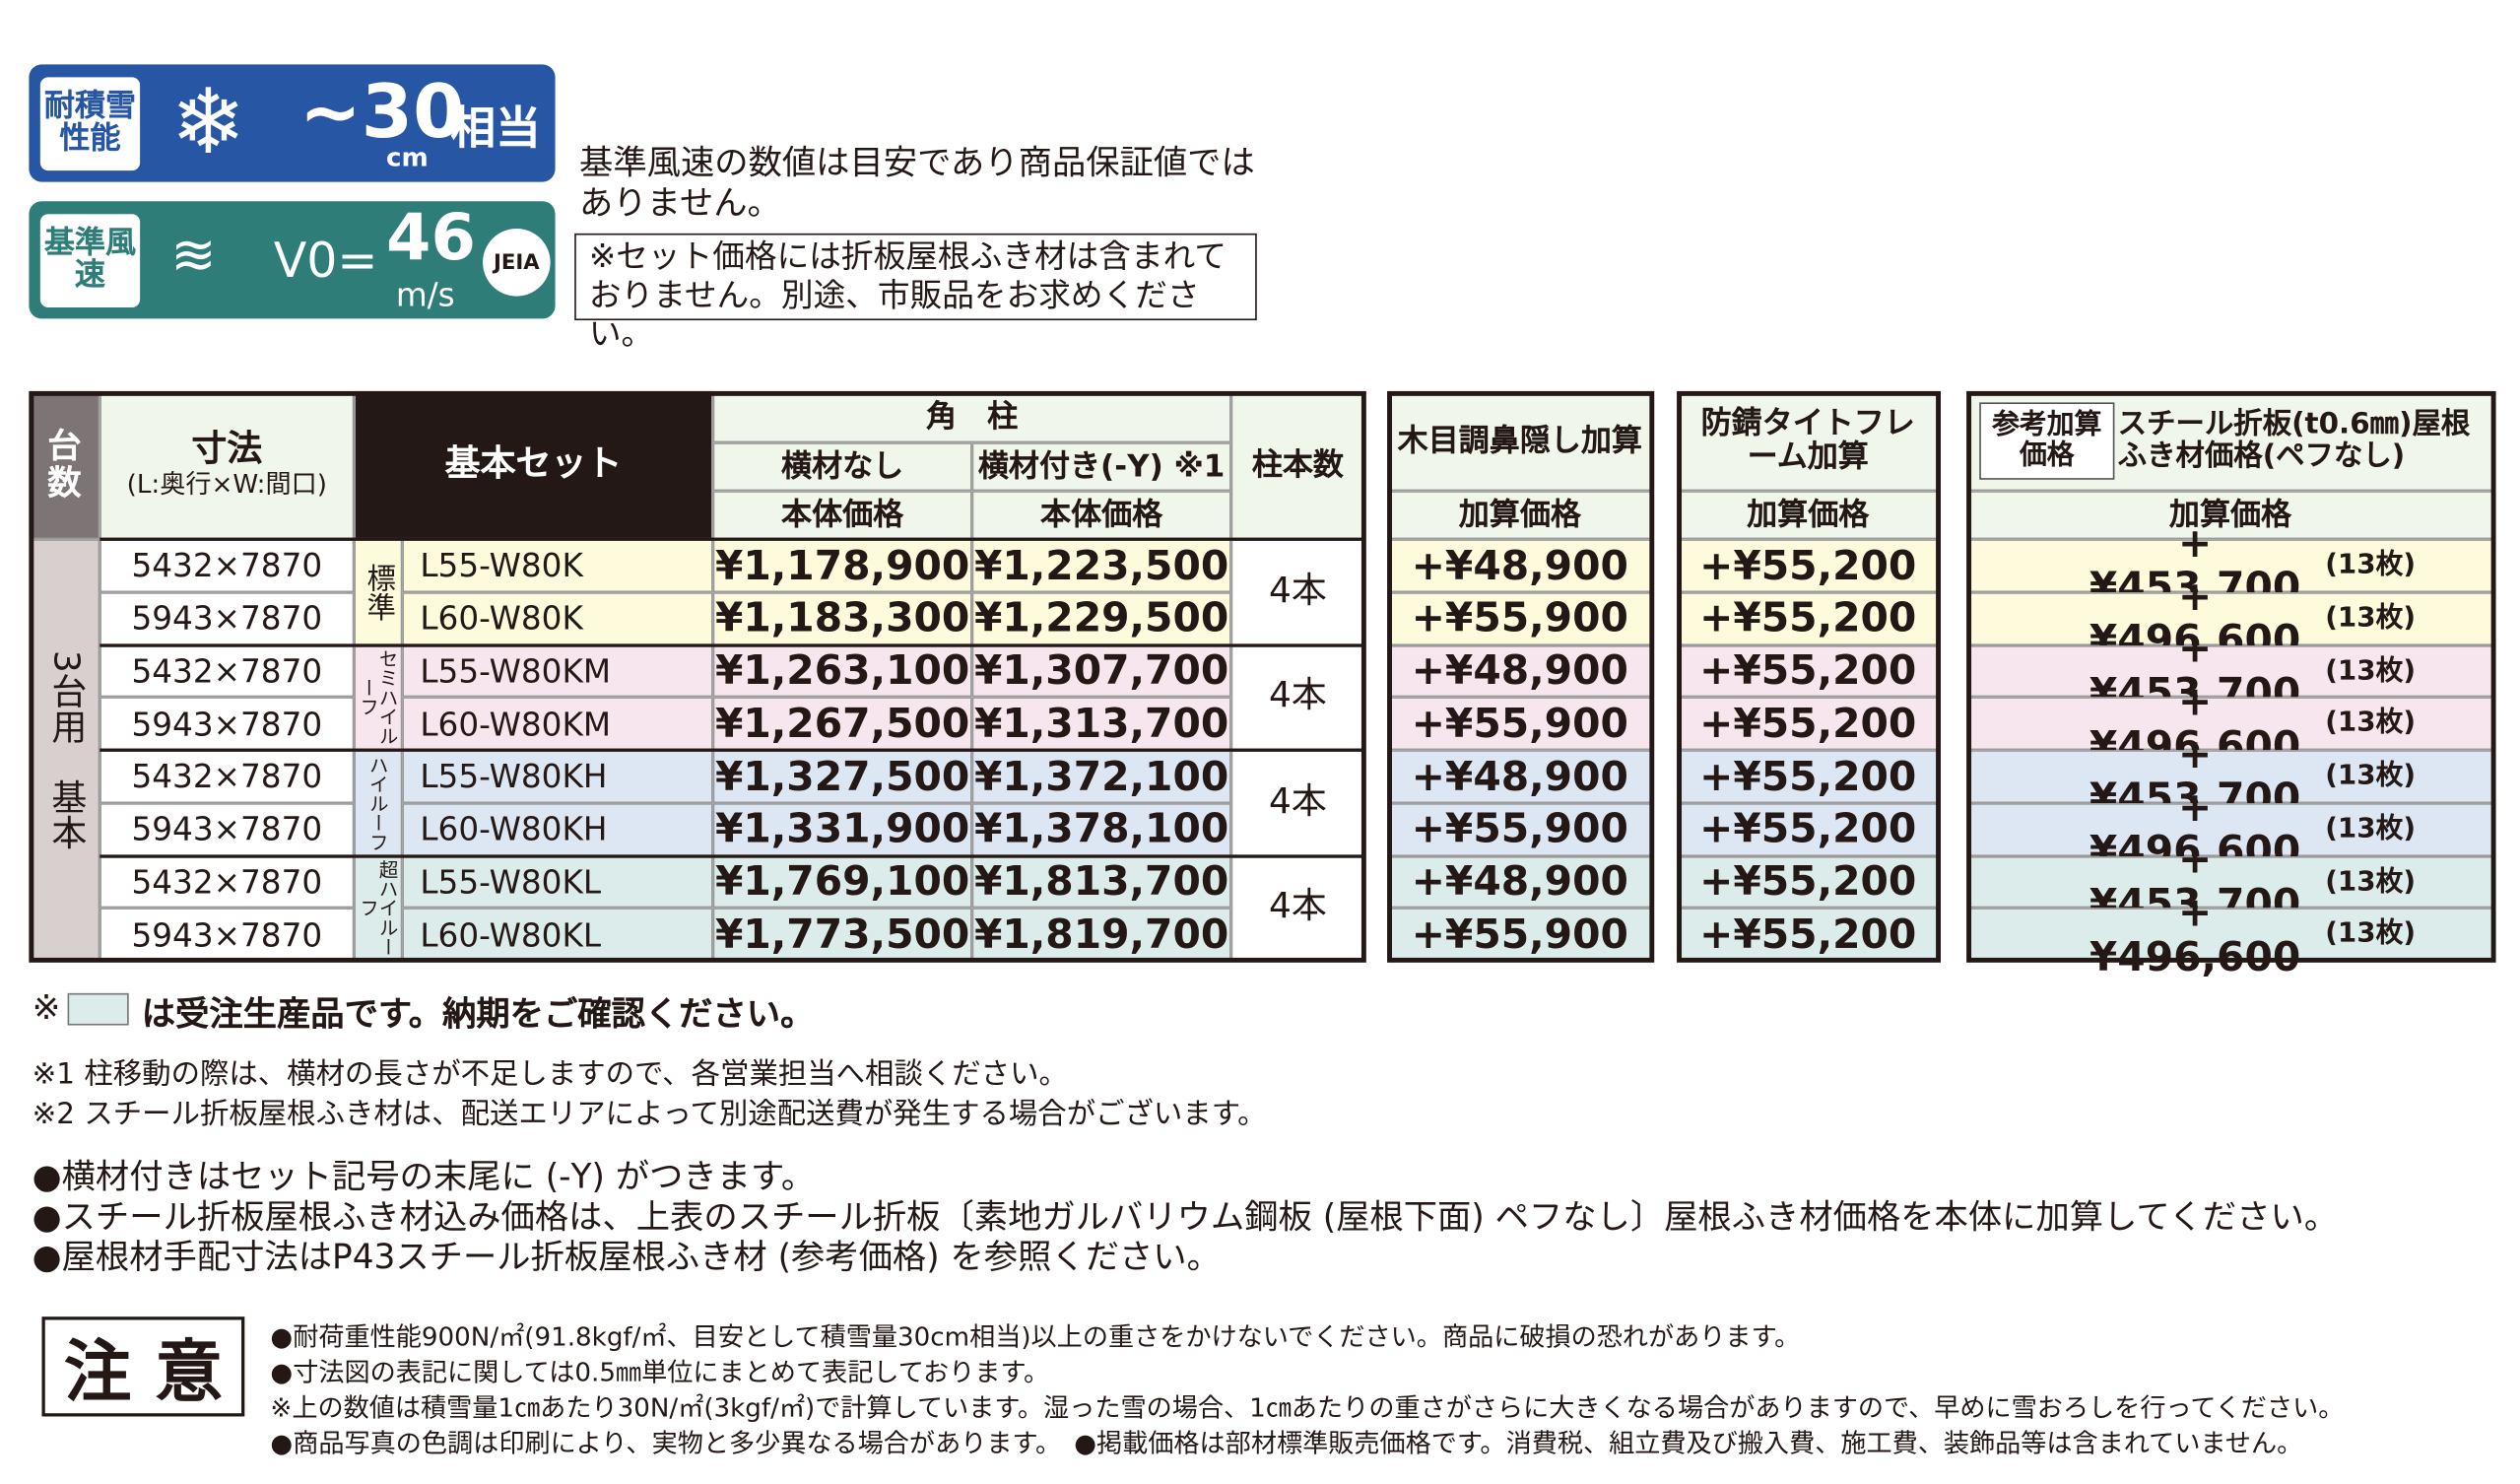 Image resolution: width=2520 pixels, height=1484 pixels. I want to click on price: ¥1,813,700, so click(1101, 882).